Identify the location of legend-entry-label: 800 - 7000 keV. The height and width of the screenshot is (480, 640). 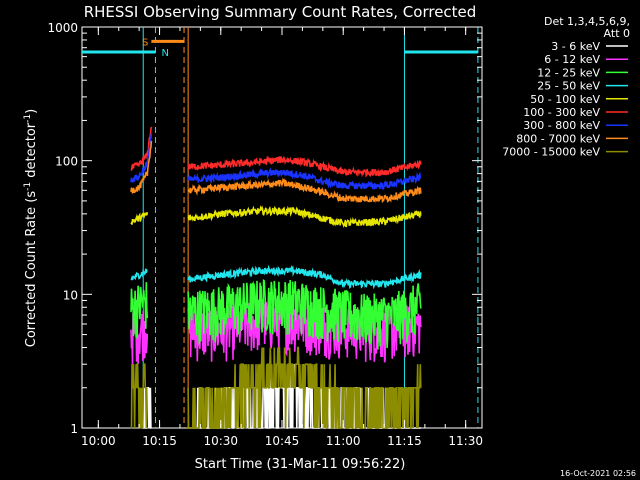
(558, 138).